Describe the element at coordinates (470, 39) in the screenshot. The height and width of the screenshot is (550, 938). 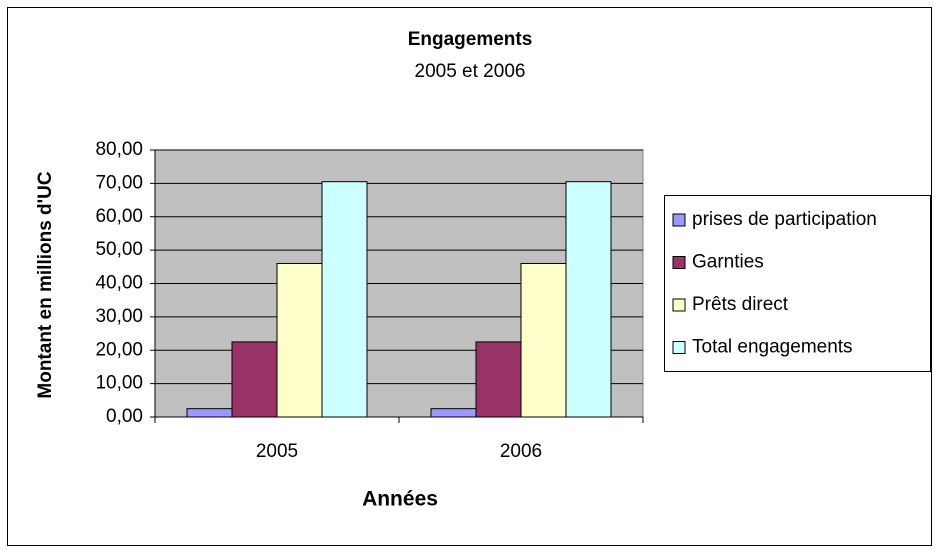
I see `chart-title: Engagements` at that location.